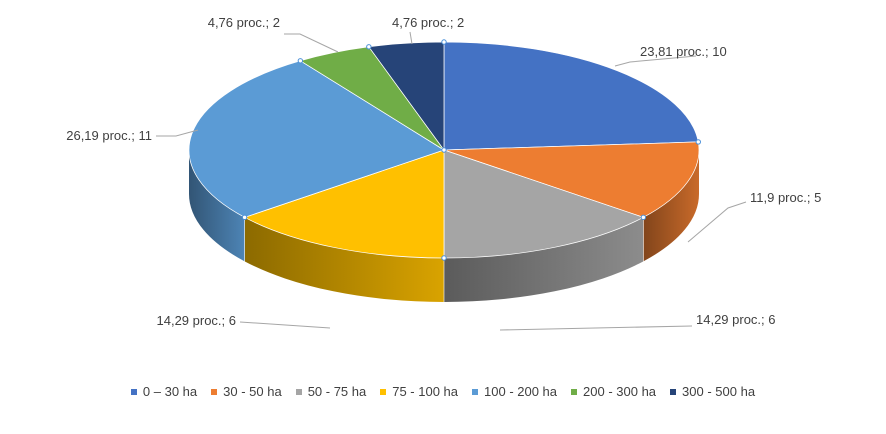  Describe the element at coordinates (170, 391) in the screenshot. I see `legend-label: 0 – 30 ha` at that location.